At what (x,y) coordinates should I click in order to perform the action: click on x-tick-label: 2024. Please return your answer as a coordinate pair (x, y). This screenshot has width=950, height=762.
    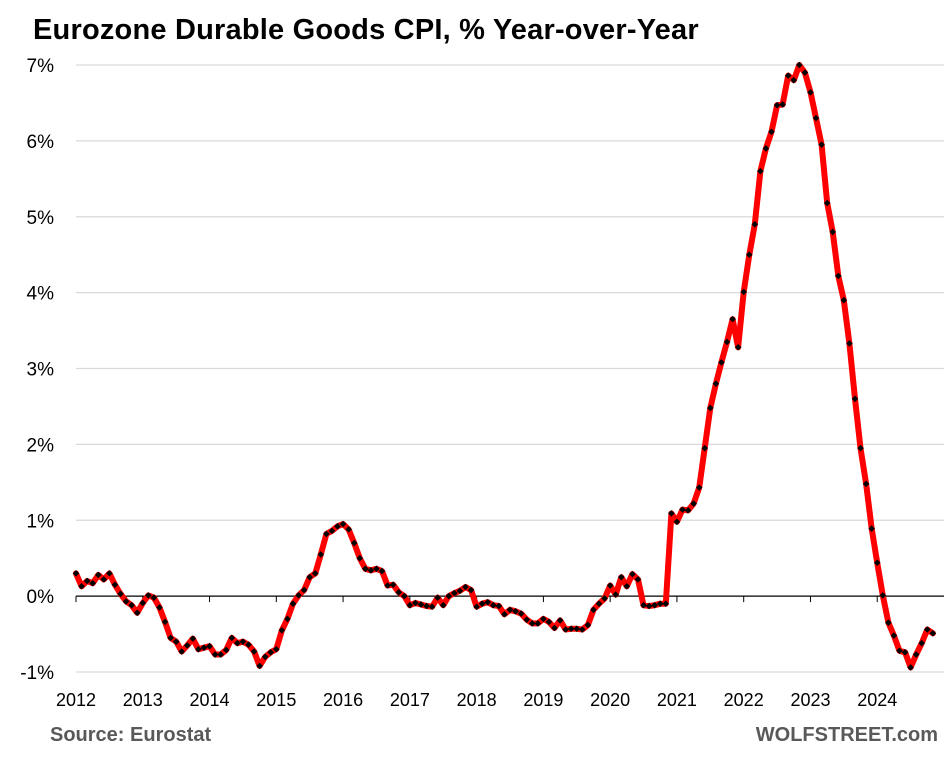
    Looking at the image, I should click on (877, 700).